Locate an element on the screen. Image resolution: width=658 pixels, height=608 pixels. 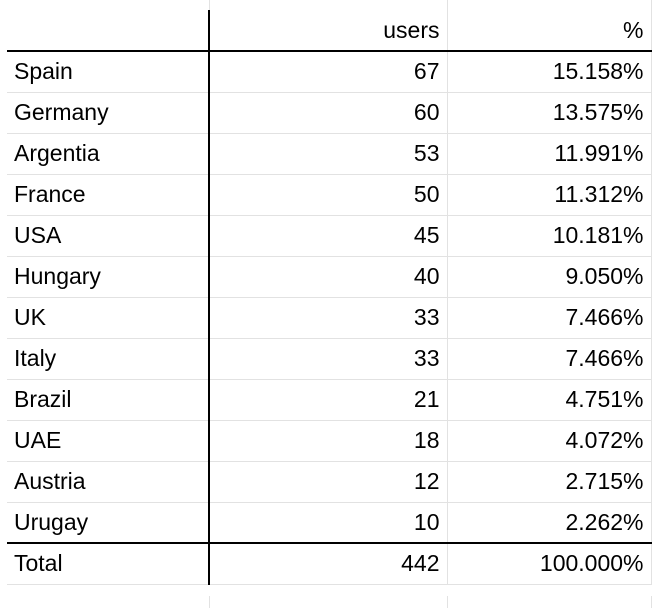
total-row: Total 442 100.000% is located at coordinates (329, 563).